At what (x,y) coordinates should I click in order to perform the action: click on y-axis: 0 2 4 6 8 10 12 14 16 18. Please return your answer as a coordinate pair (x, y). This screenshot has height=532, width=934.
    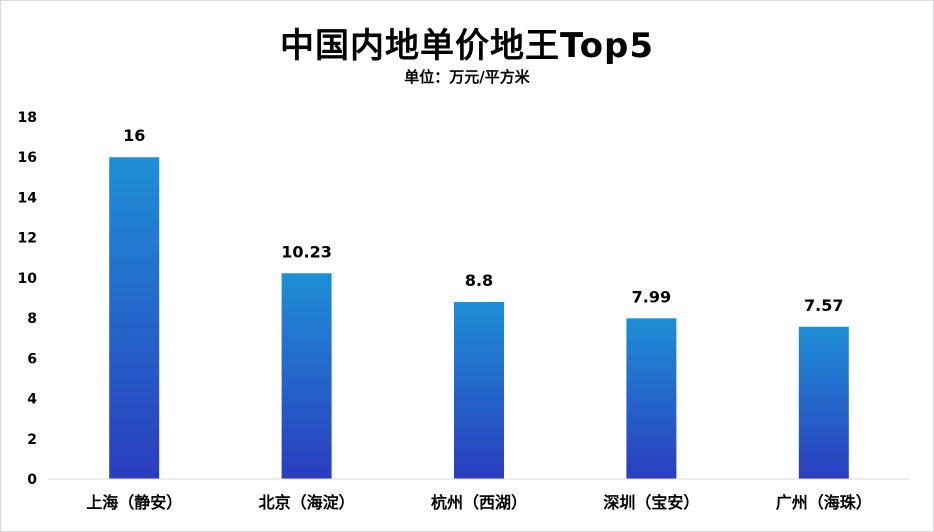
    Looking at the image, I should click on (28, 299).